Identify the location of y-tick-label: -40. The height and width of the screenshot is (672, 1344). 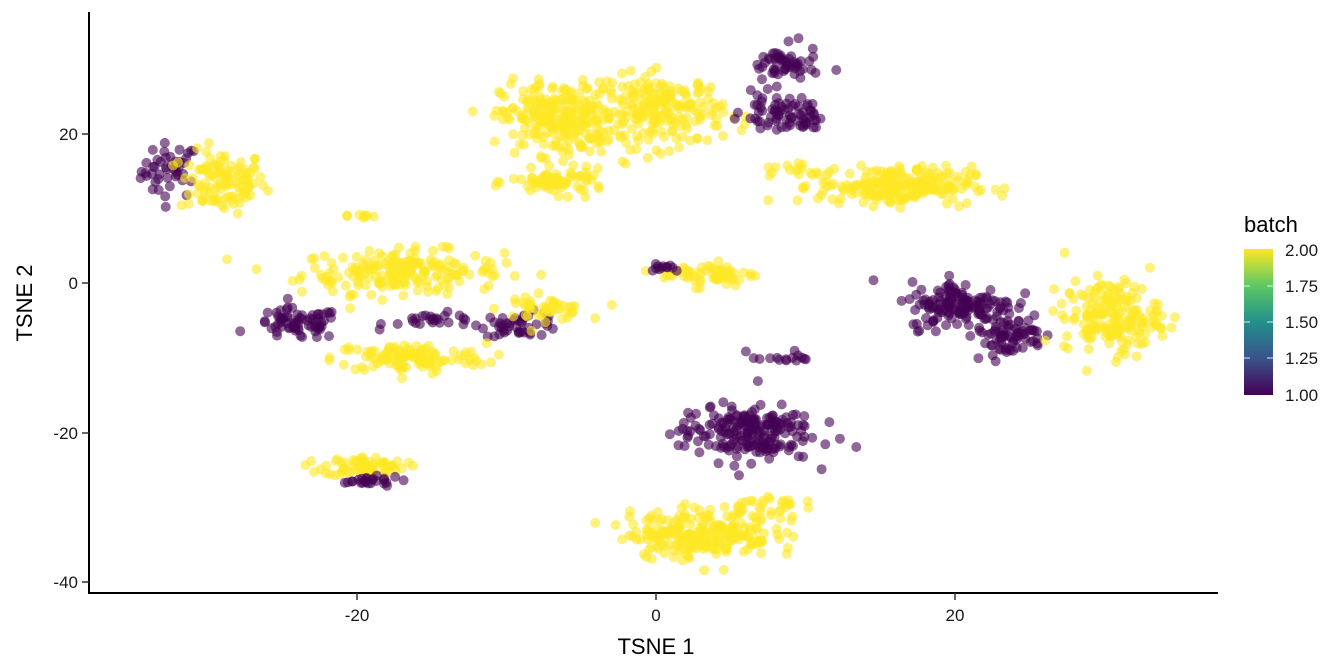
(65, 582).